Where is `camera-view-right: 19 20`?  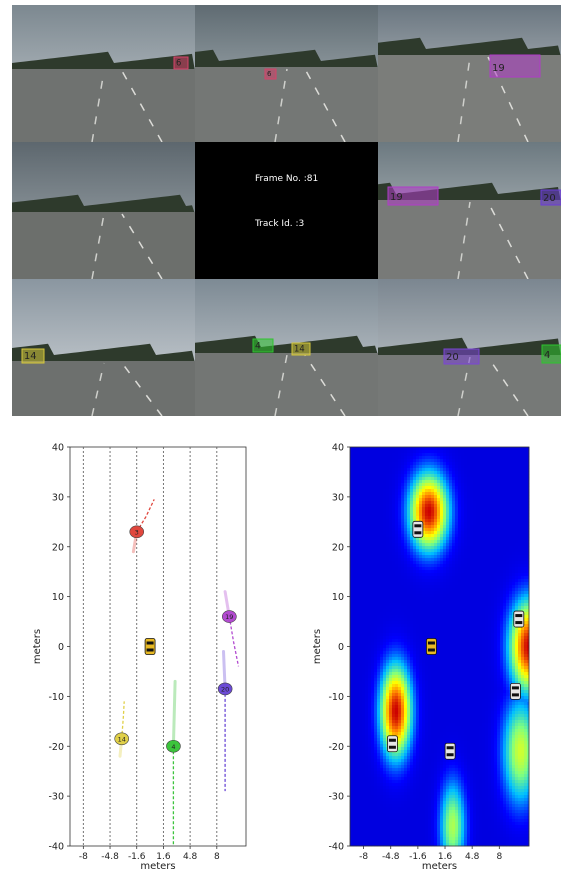
camera-view-right: 19 20 is located at coordinates (469, 210).